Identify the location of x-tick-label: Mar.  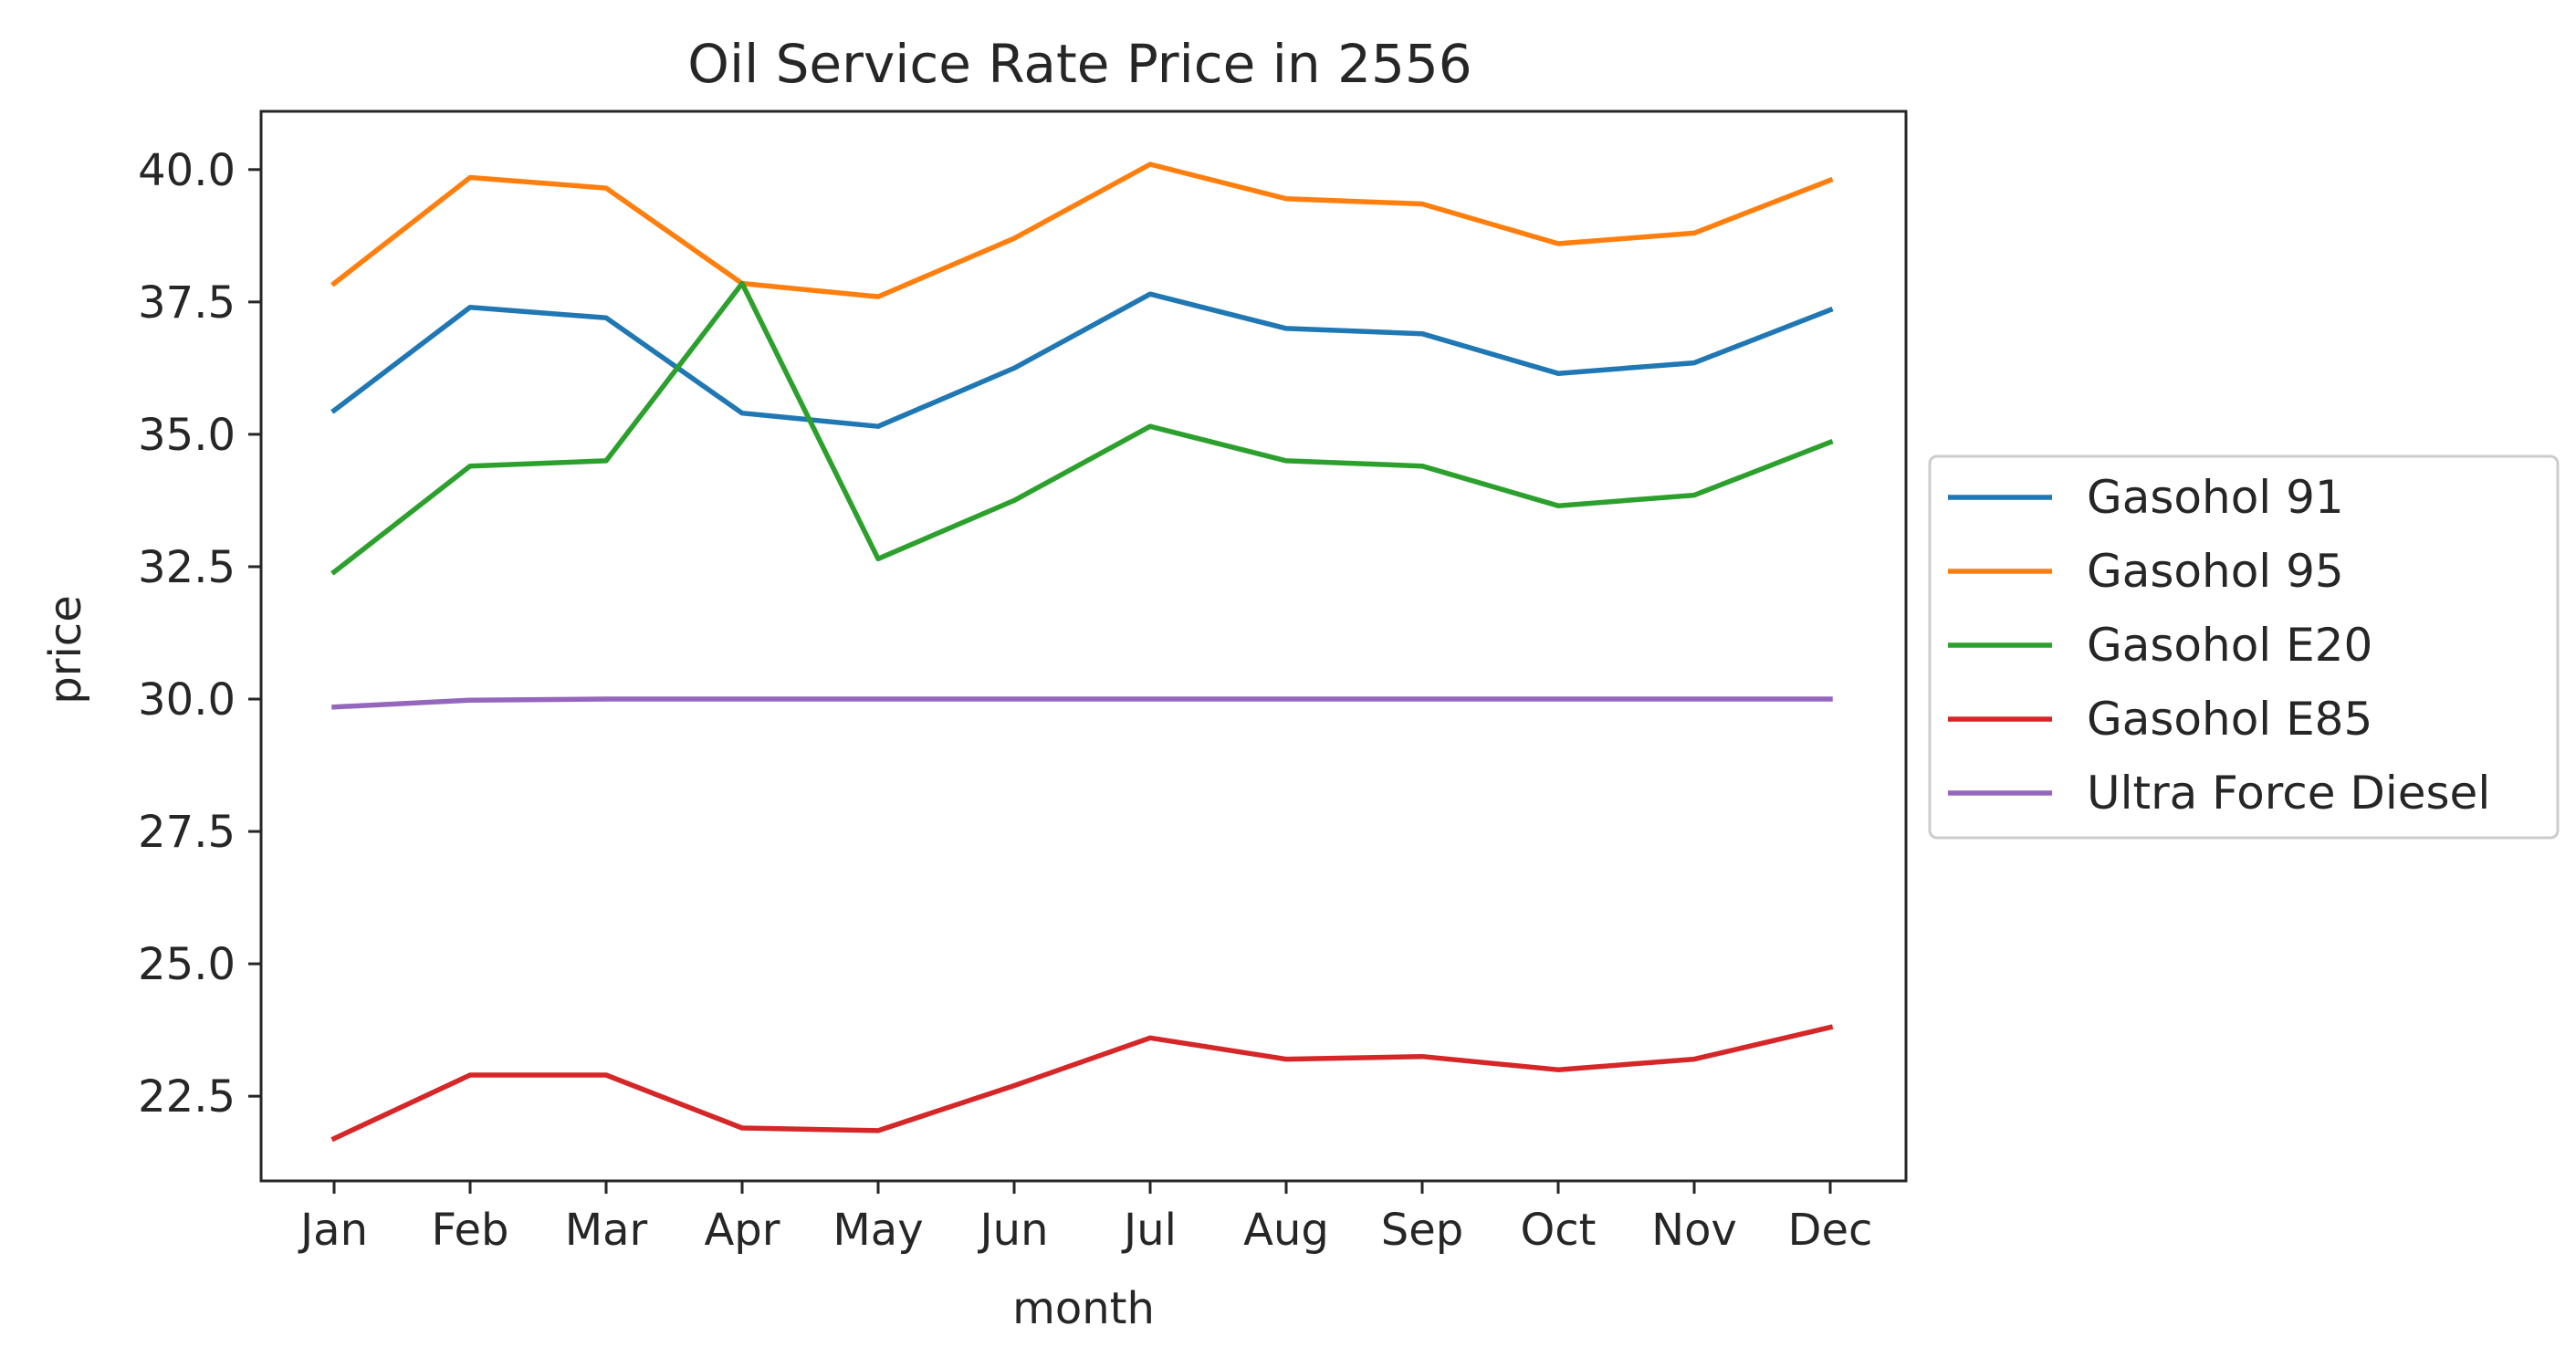
(606, 1230).